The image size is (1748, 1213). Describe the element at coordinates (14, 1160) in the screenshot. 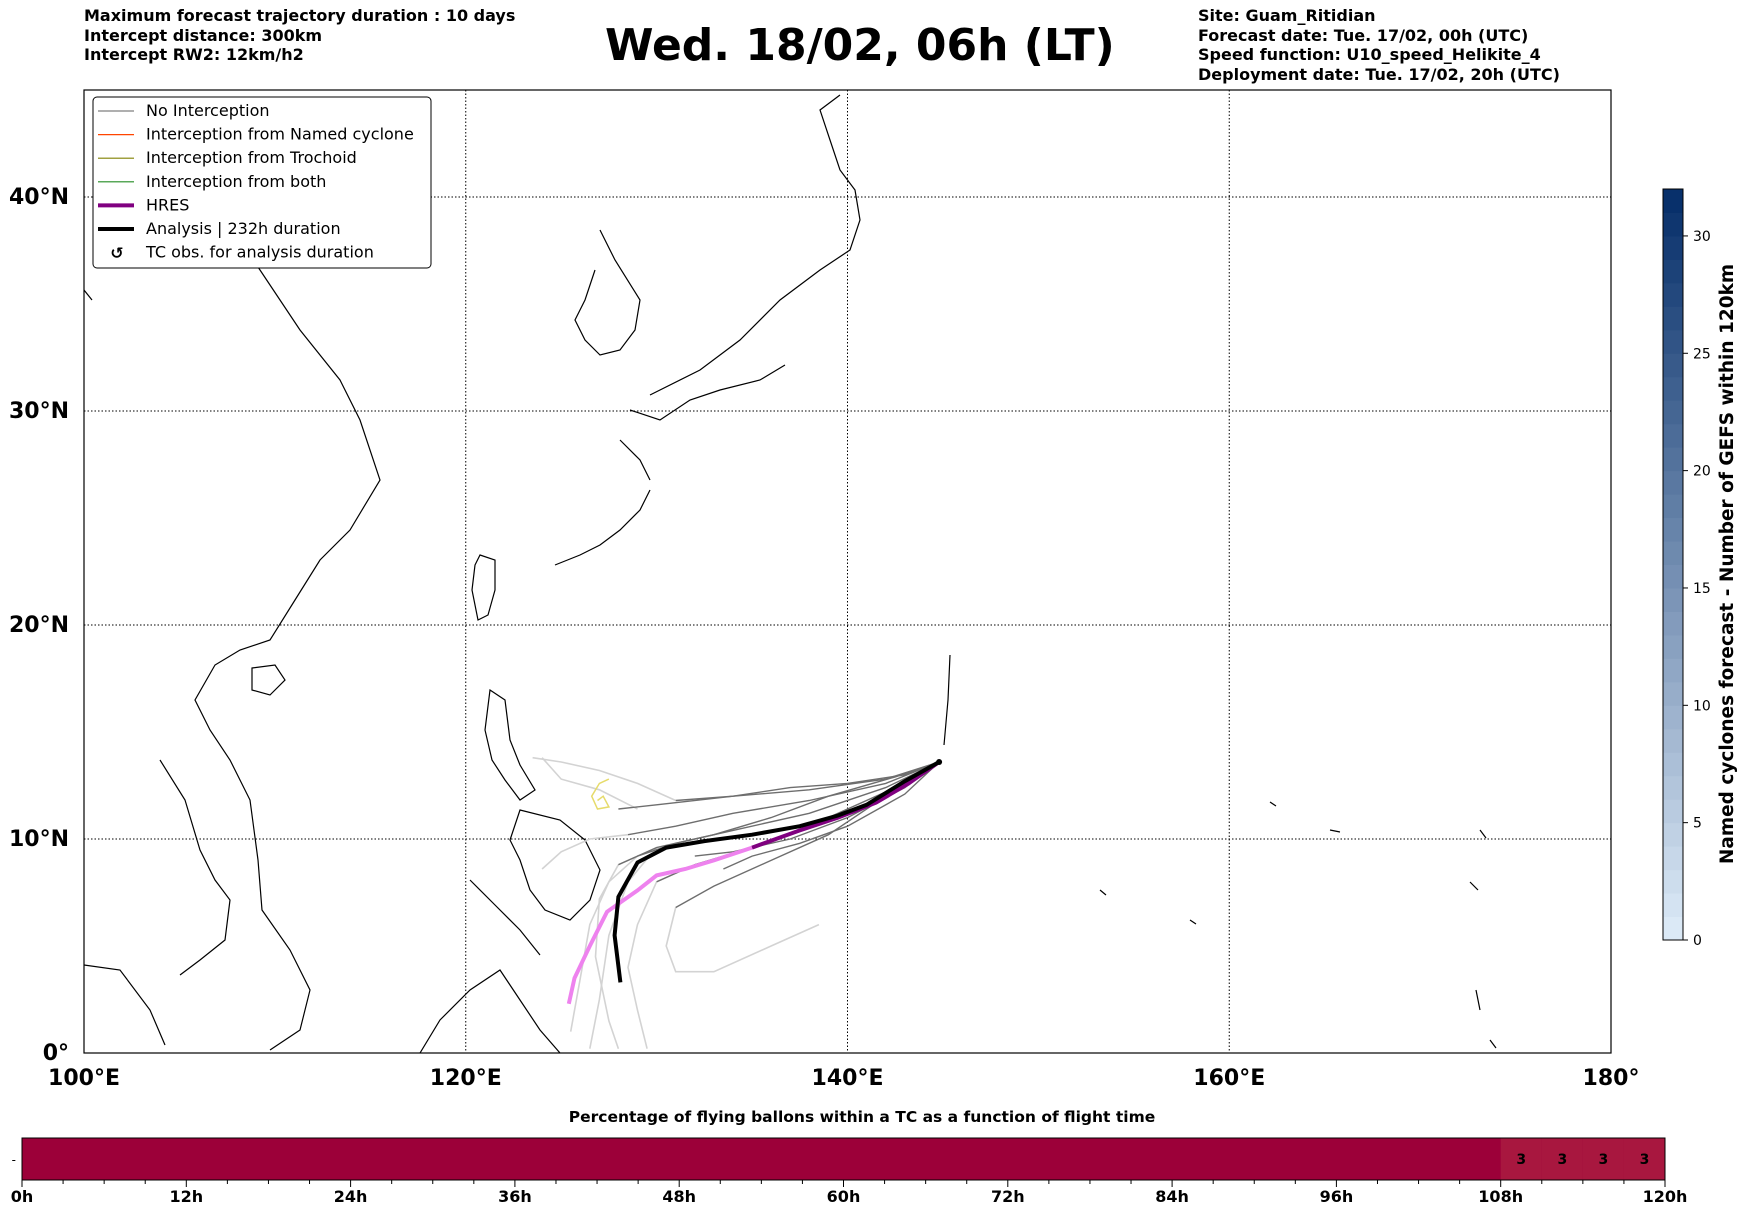

I see `bar-y-tick: -` at that location.